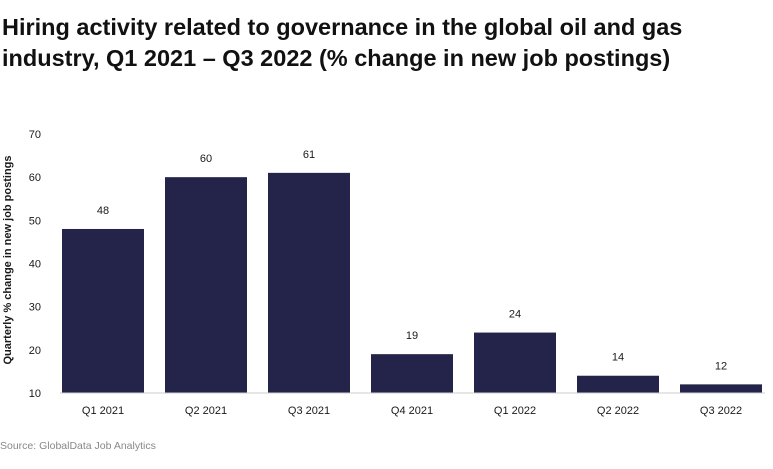 The height and width of the screenshot is (469, 773). What do you see at coordinates (35, 308) in the screenshot?
I see `y-tick-label: 30` at bounding box center [35, 308].